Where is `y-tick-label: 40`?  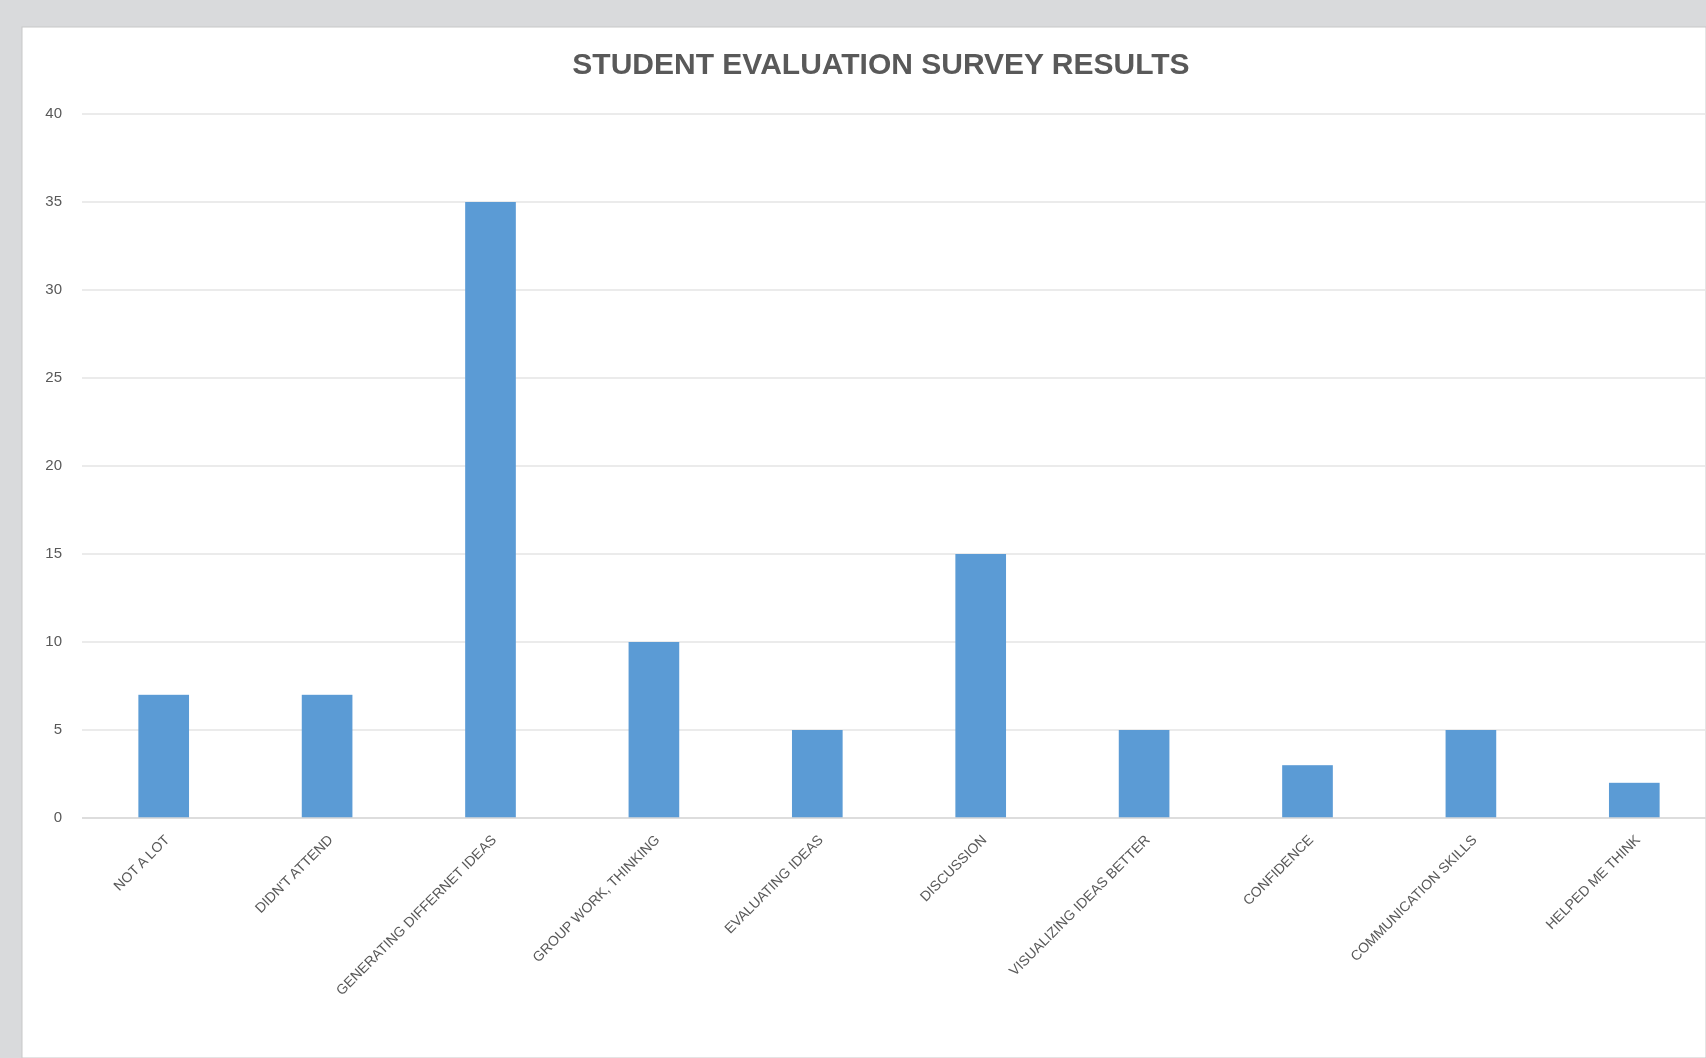 y-tick-label: 40 is located at coordinates (53, 112).